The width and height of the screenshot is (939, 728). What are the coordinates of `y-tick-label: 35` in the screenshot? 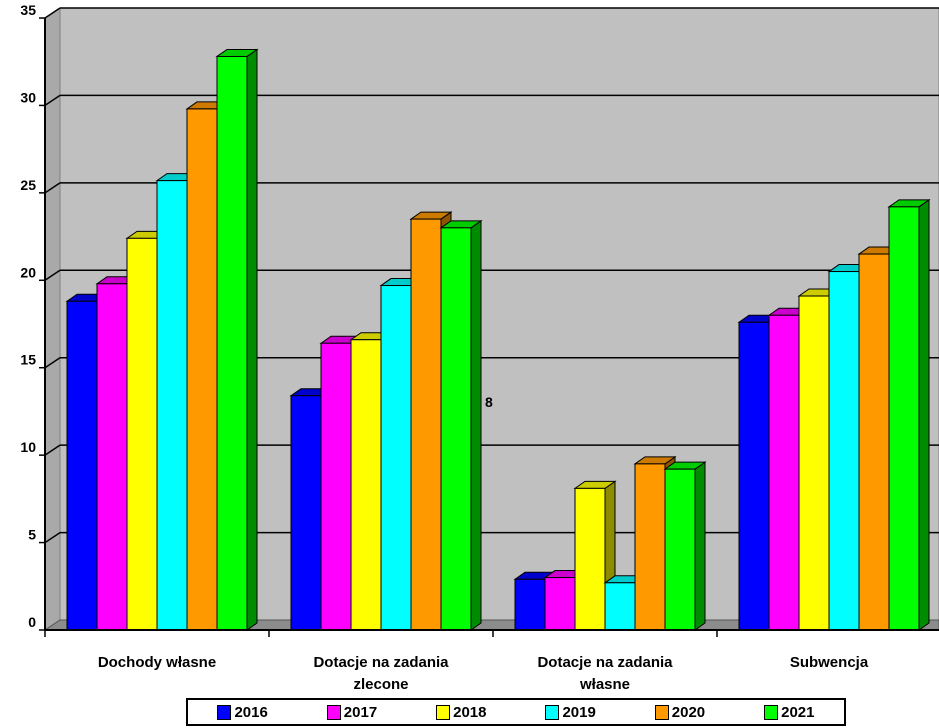 It's located at (28, 10).